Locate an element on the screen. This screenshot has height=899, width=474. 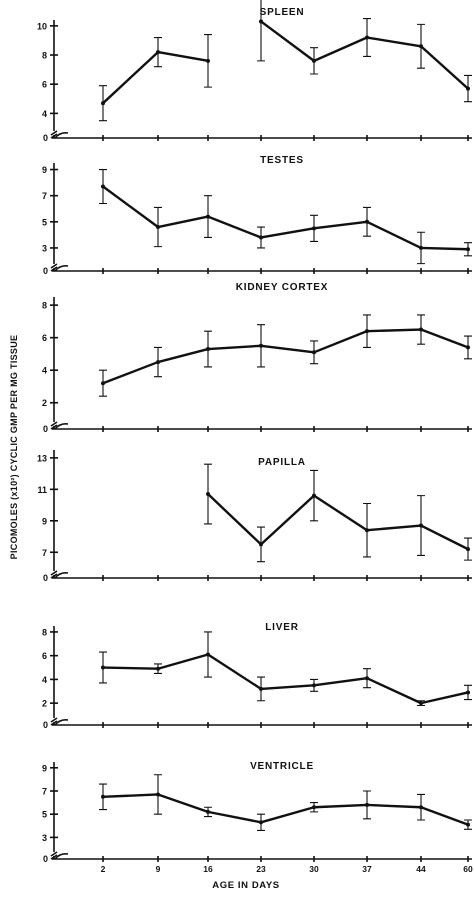
panel-liver: LIVER 0 2 4 6 8 is located at coordinates (257, 676).